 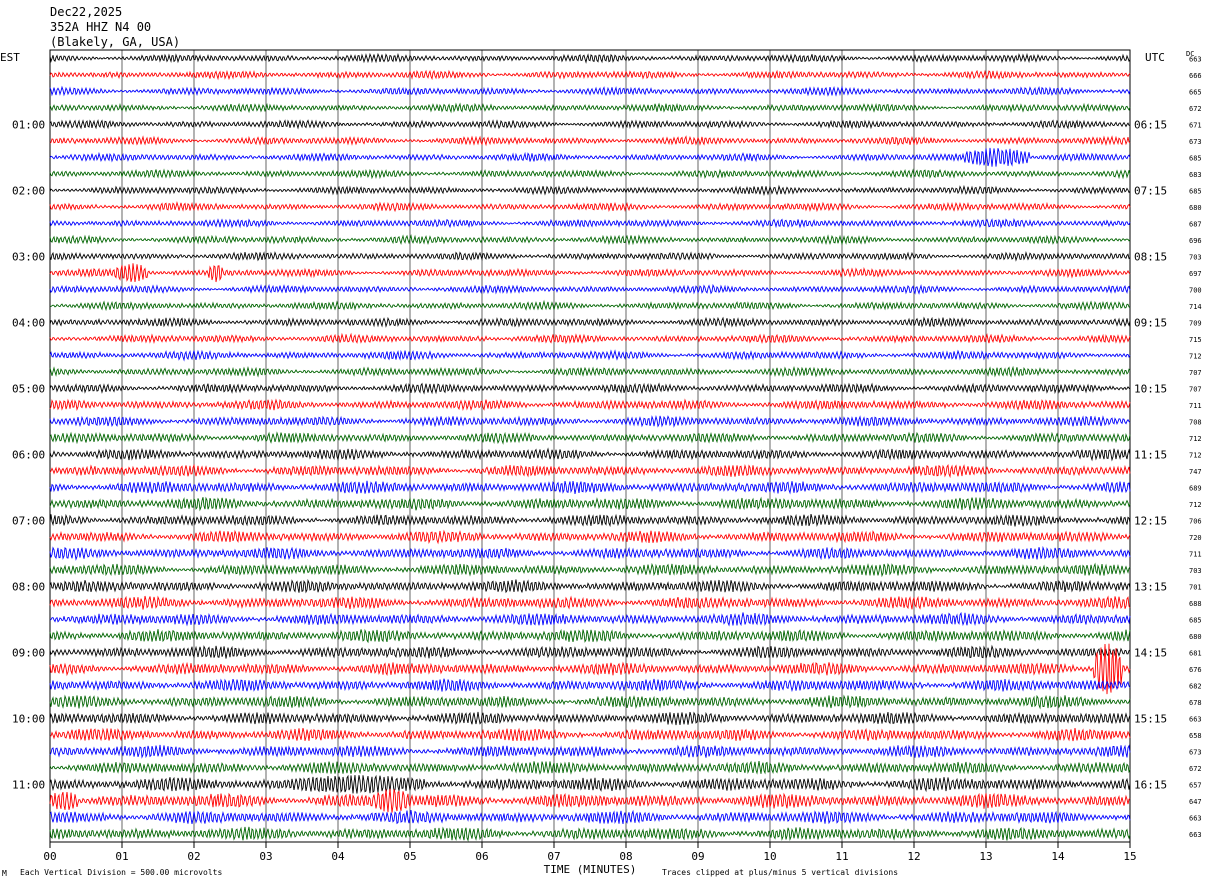 What do you see at coordinates (1195, 125) in the screenshot?
I see `dc-value-4: 671` at bounding box center [1195, 125].